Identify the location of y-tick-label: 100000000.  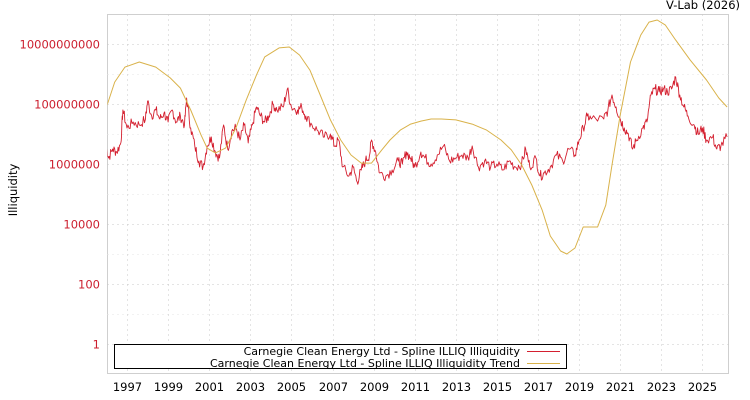
(67, 105).